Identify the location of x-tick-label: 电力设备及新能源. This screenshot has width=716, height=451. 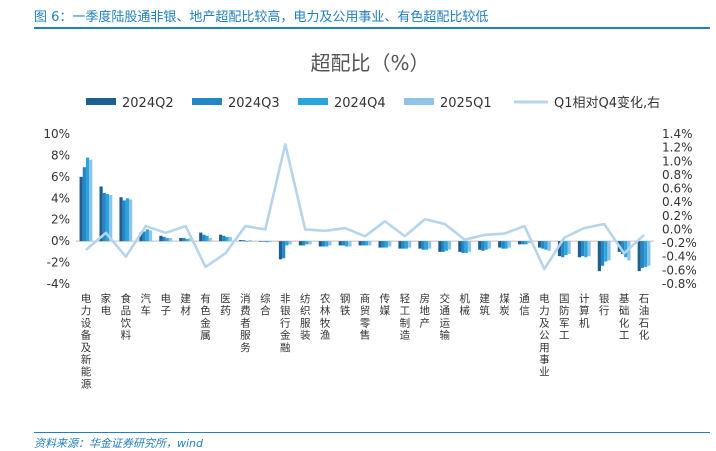
(86, 341).